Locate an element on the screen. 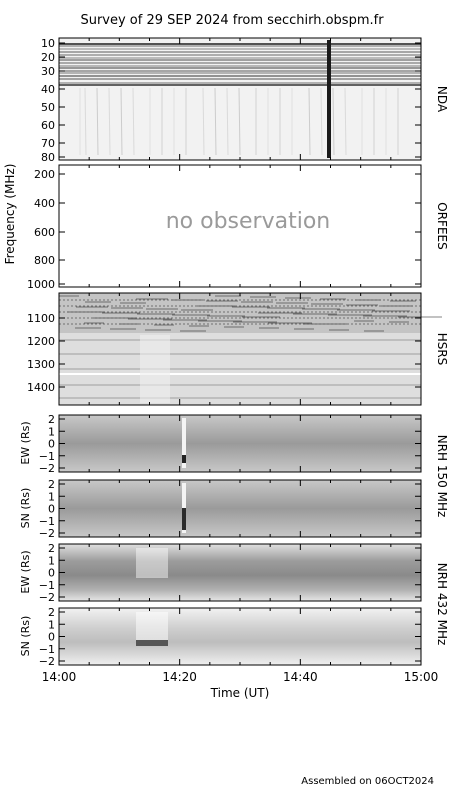  frequency-axis-label: Frequency (MHz) is located at coordinates (10, 214).